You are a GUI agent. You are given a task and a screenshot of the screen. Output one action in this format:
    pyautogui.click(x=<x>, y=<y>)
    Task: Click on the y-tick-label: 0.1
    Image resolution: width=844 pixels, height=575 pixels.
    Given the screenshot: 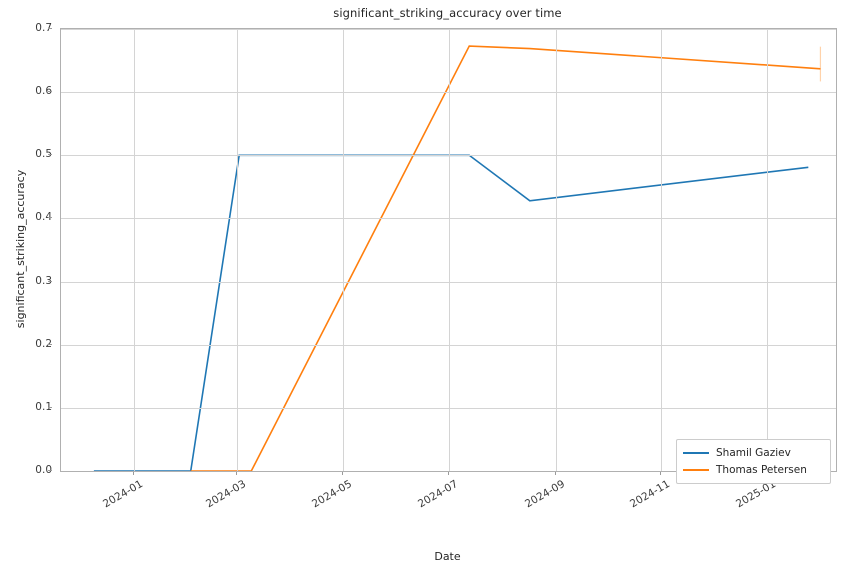 What is the action you would take?
    pyautogui.click(x=43, y=406)
    